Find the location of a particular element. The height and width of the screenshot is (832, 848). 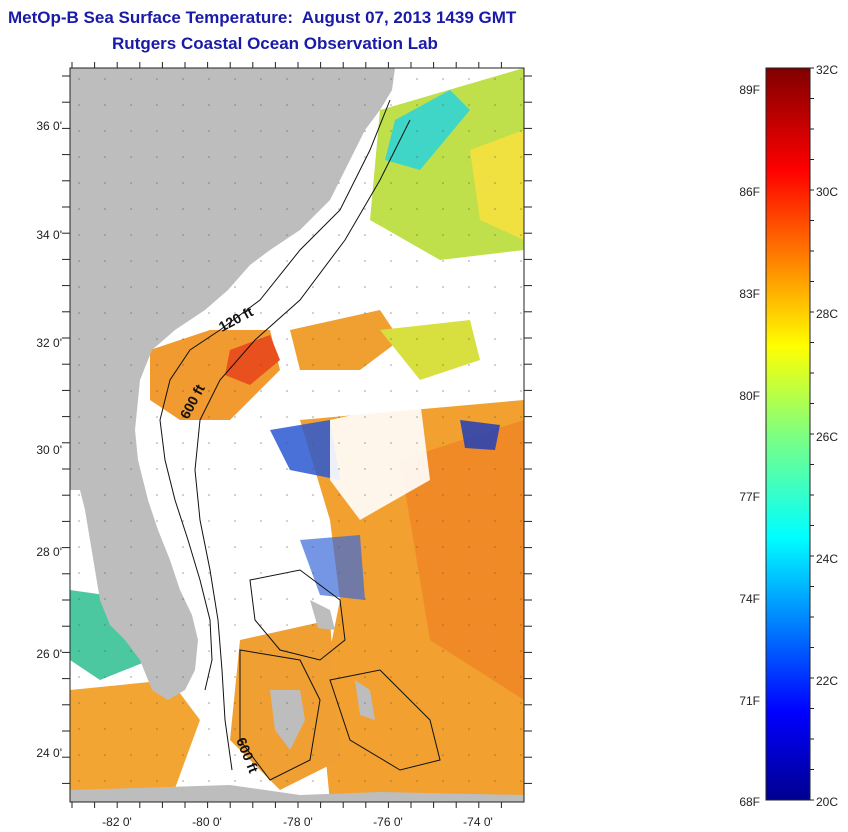

colorbar-fahrenheit-label: 71F is located at coordinates (749, 701).